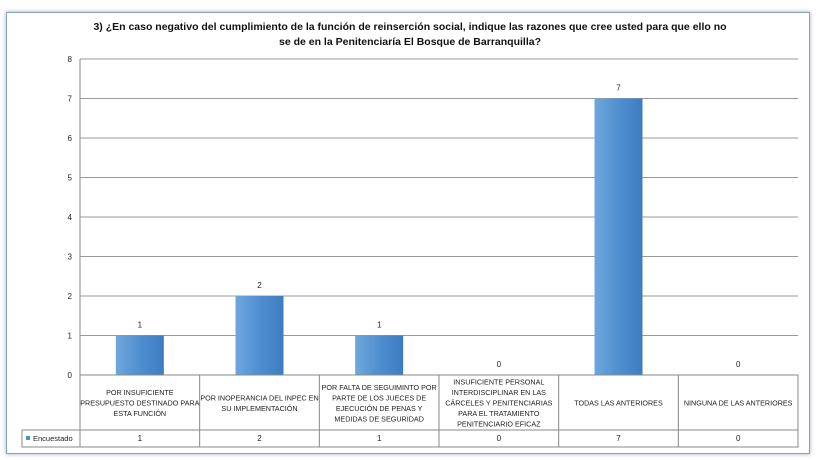 This screenshot has height=460, width=821. Describe the element at coordinates (70, 99) in the screenshot. I see `y-tick-label: 7` at that location.